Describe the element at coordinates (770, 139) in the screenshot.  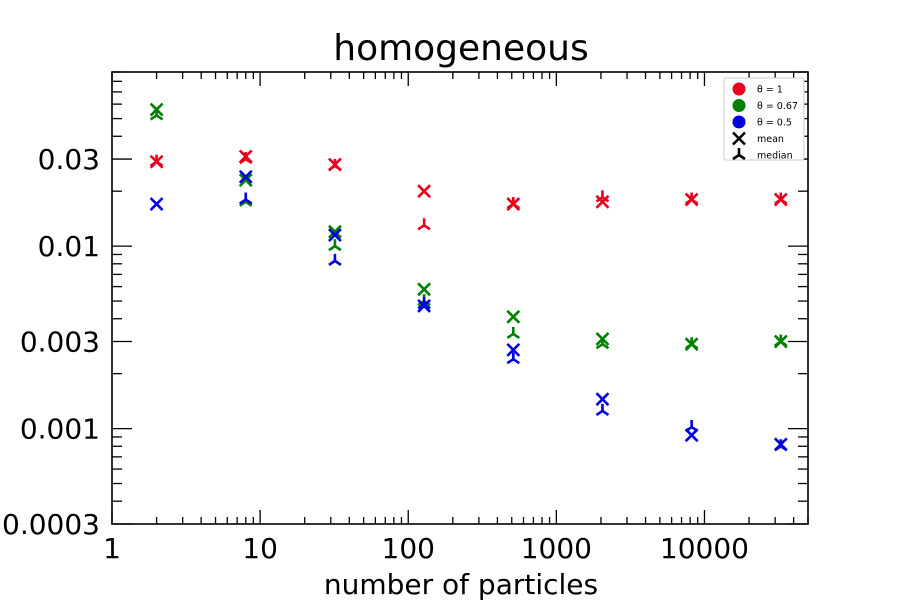
I see `legend-label: mean` at that location.